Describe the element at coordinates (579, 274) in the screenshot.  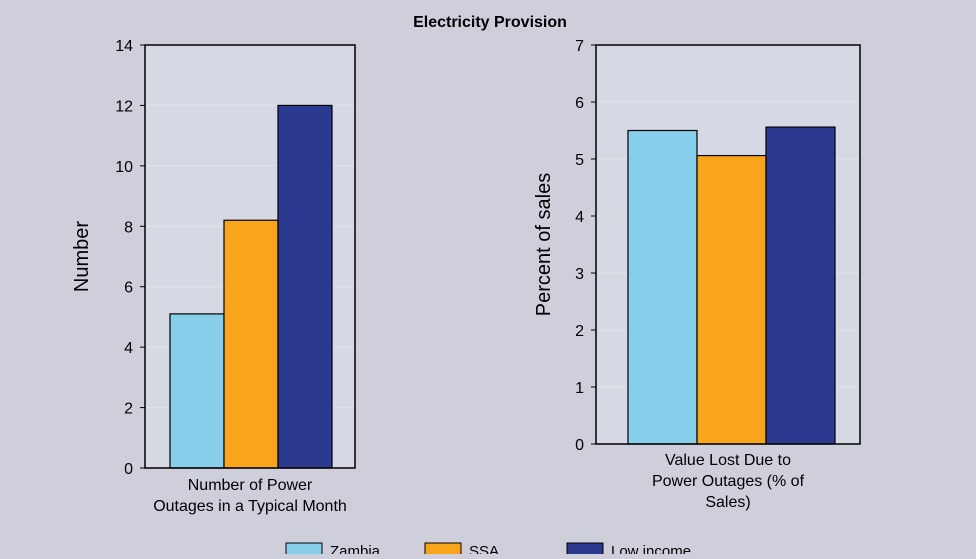
I see `y-tick-label: 3` at that location.